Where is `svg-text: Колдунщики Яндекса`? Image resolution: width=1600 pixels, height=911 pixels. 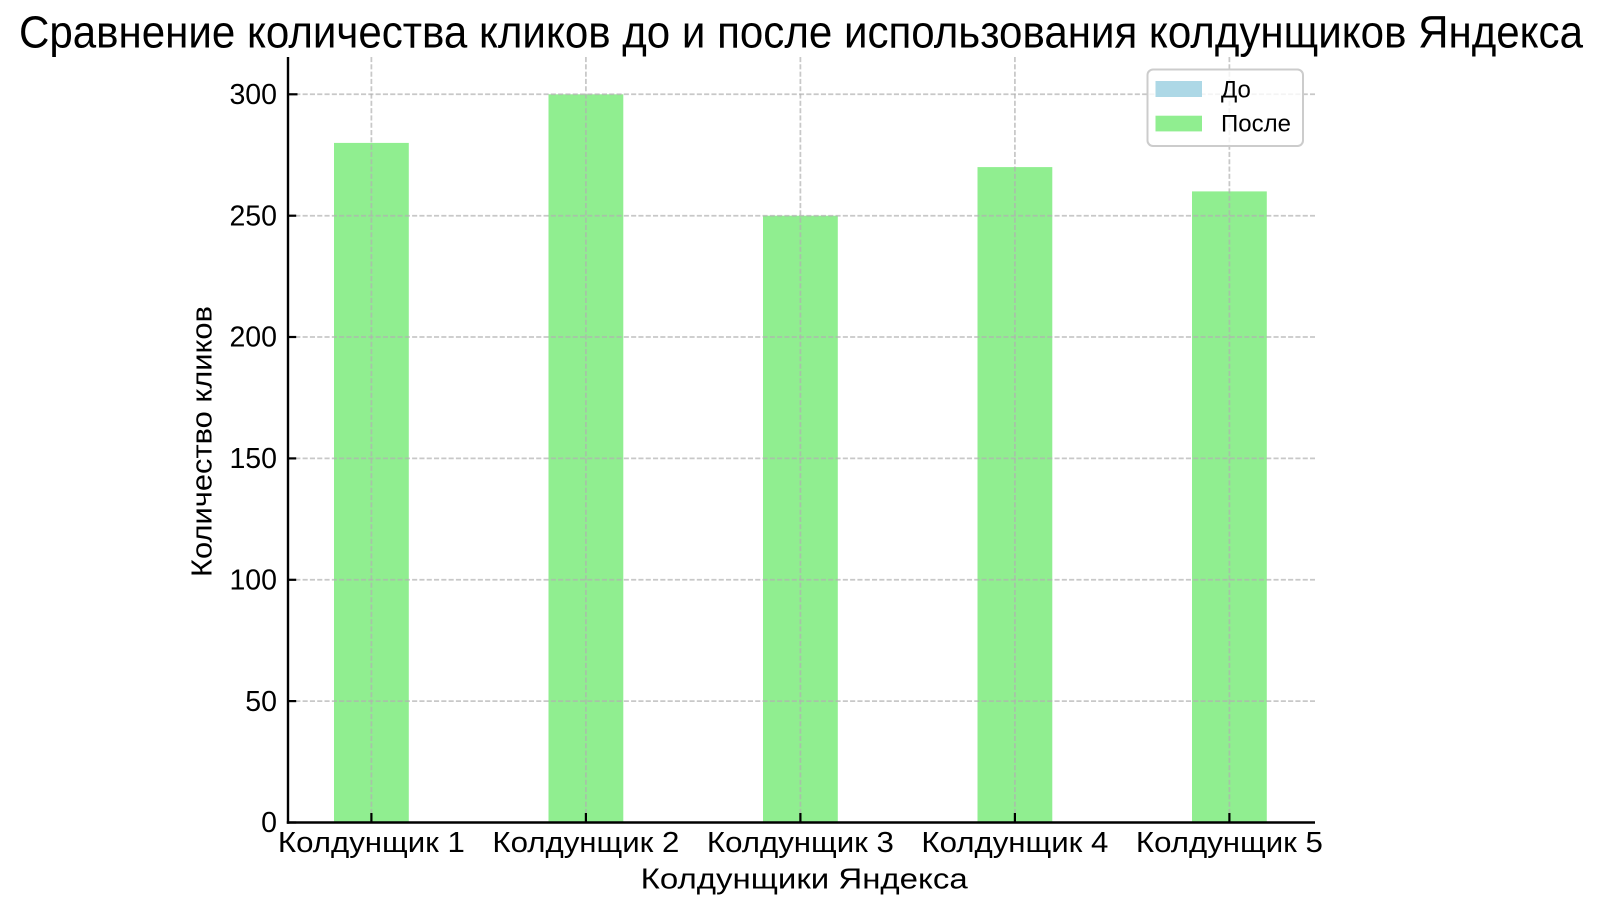 svg-text: Колдунщики Яндекса is located at coordinates (804, 880).